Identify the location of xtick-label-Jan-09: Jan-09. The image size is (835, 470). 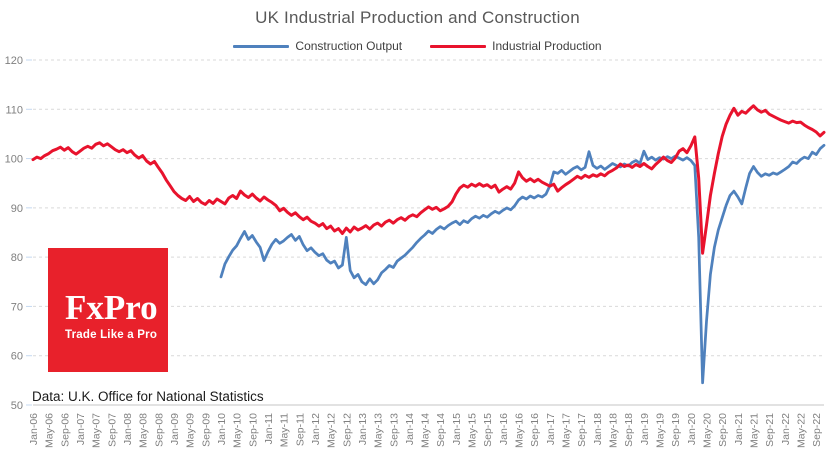
(175, 429).